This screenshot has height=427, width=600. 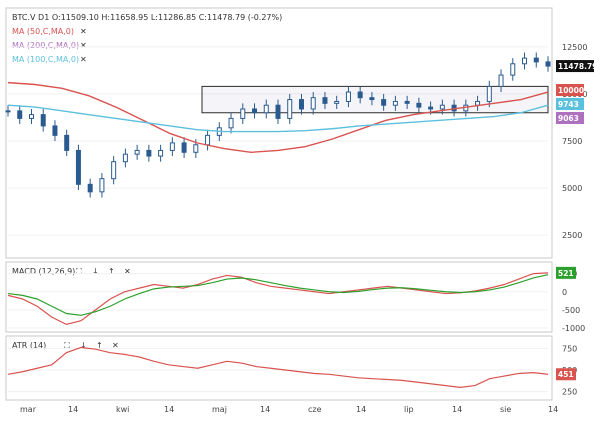 I want to click on last-price-tag-bg, so click(x=575, y=66).